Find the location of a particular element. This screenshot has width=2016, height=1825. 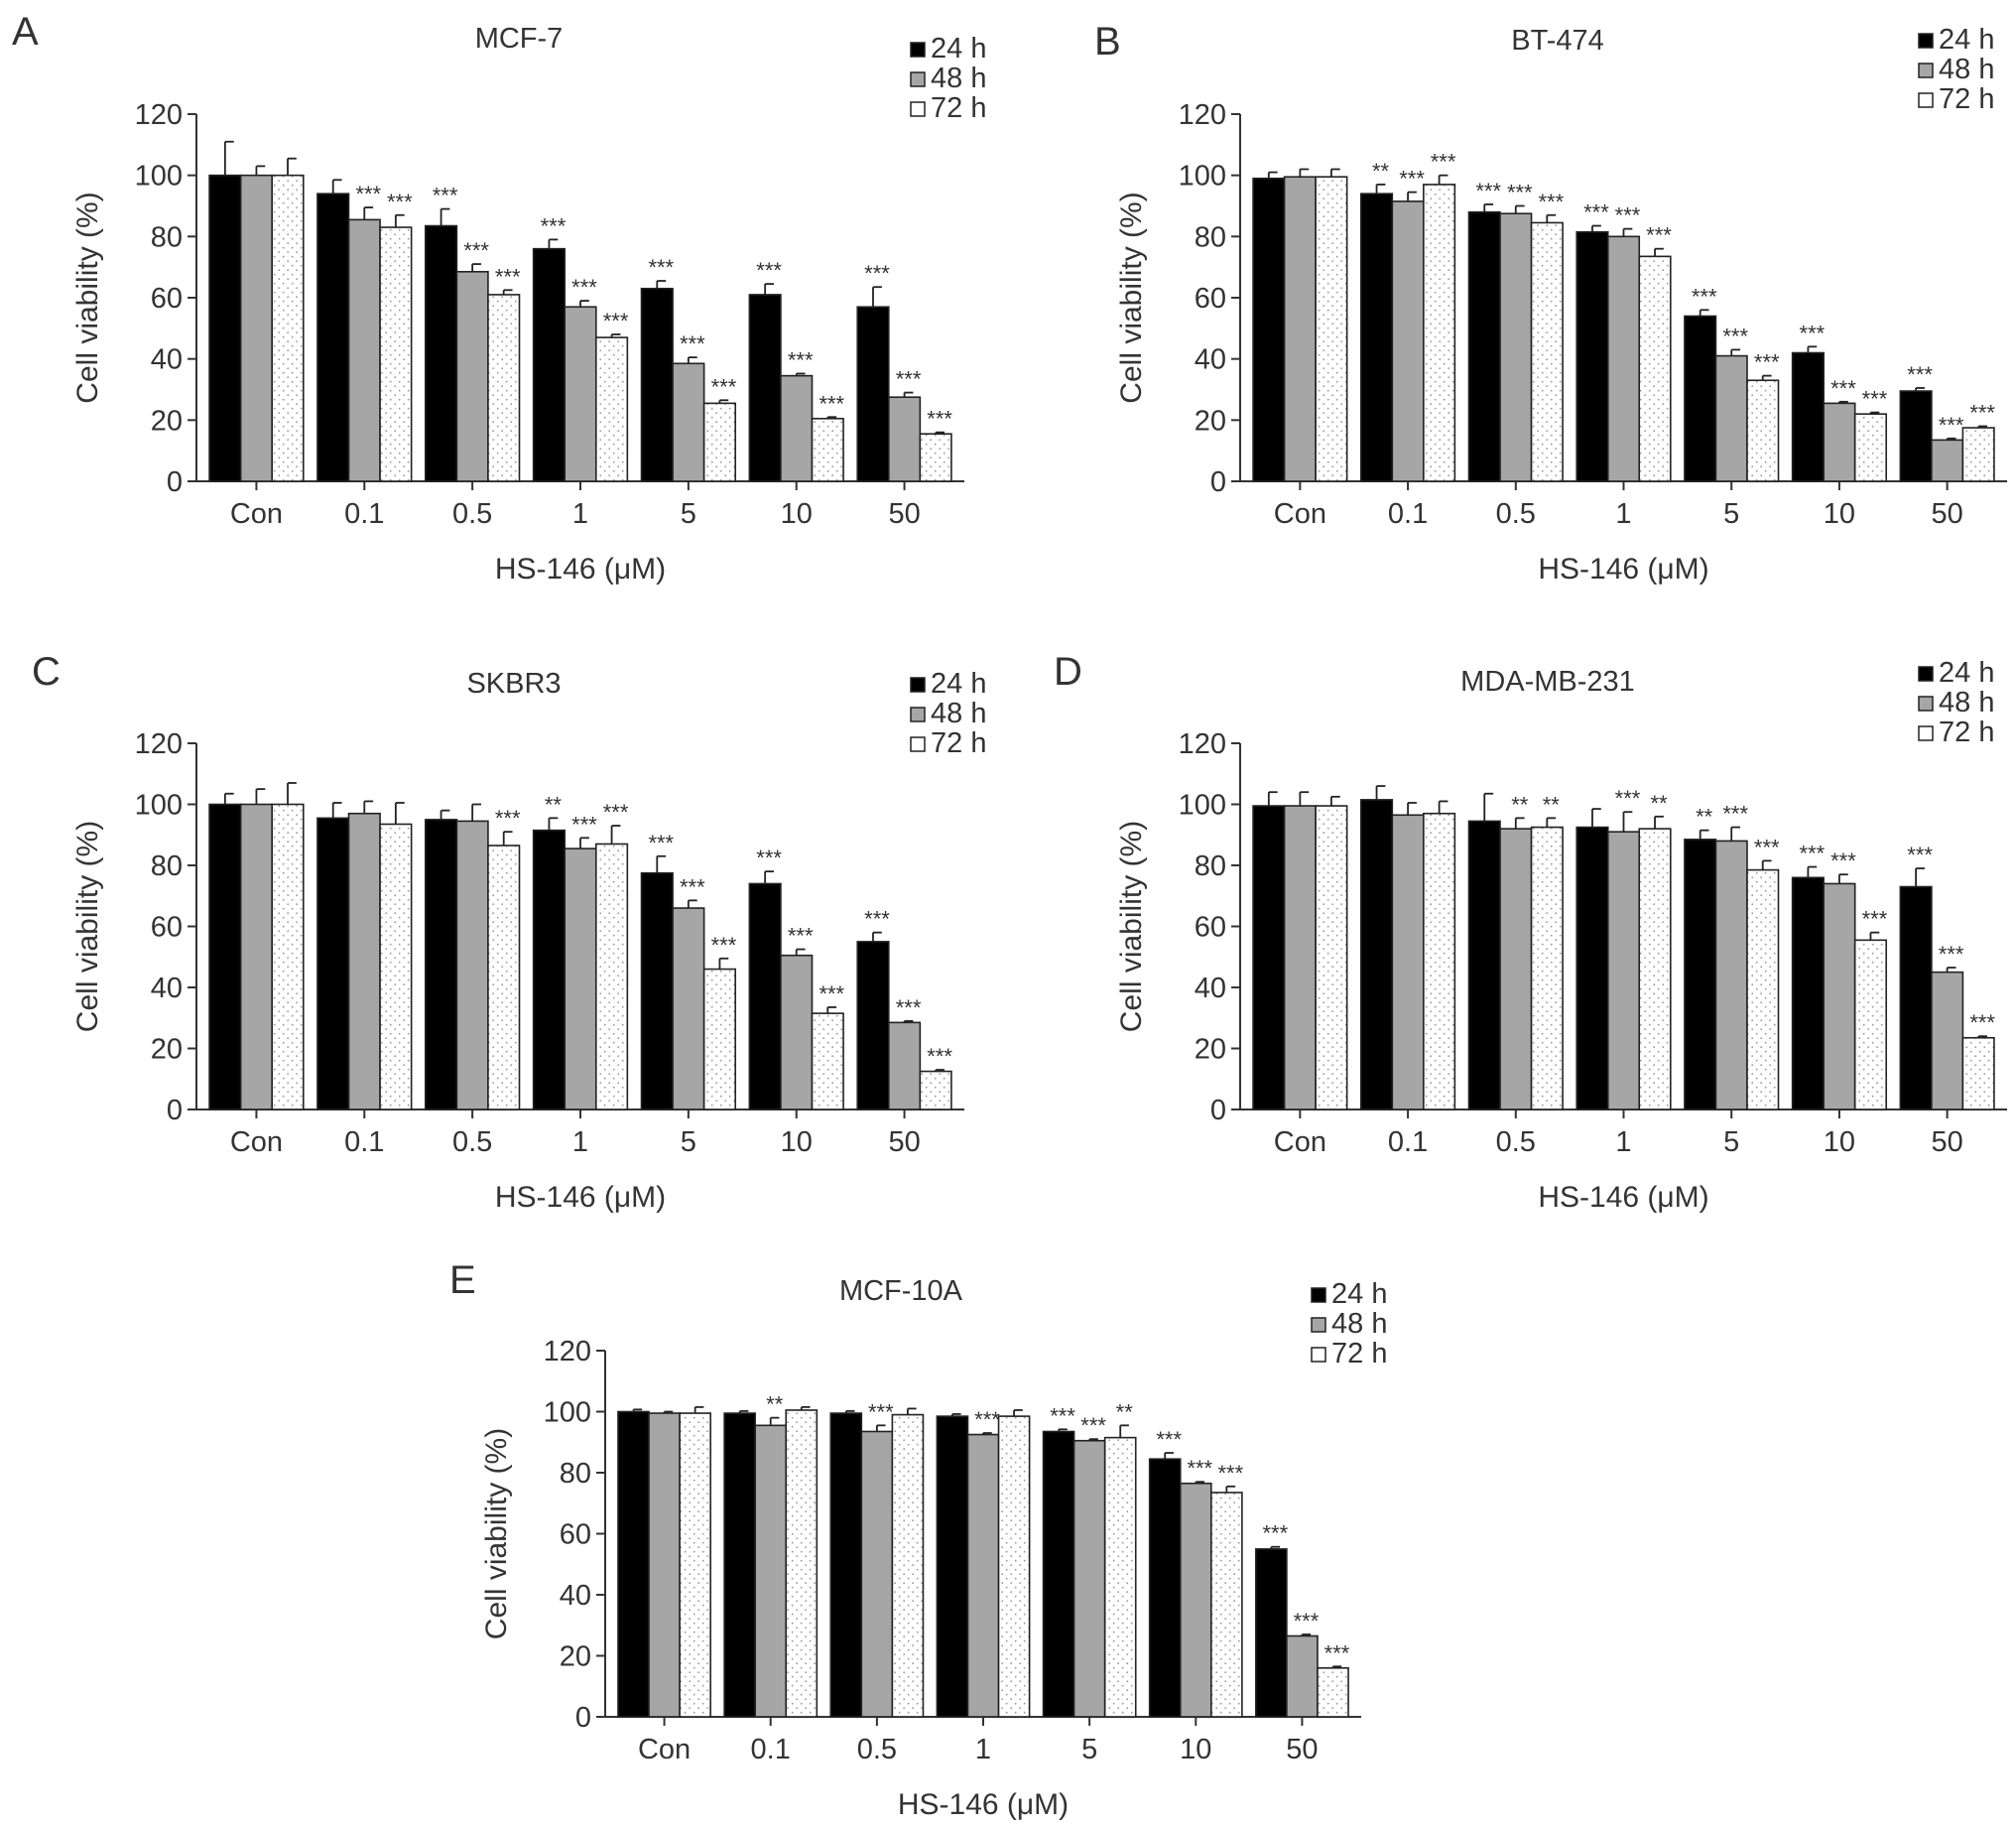

x-tick-label: 0.5 is located at coordinates (472, 514).